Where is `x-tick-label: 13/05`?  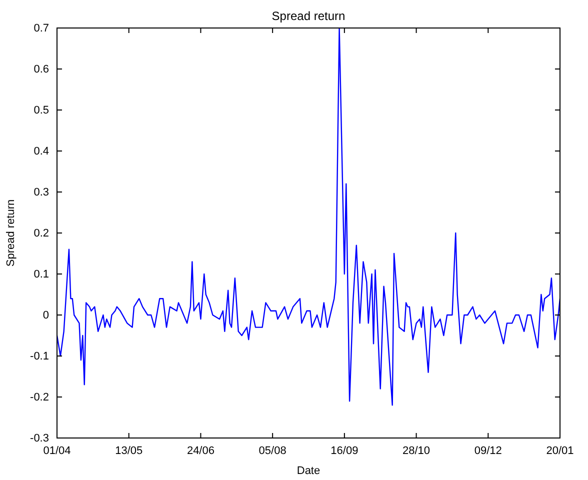 x-tick-label: 13/05 is located at coordinates (129, 450).